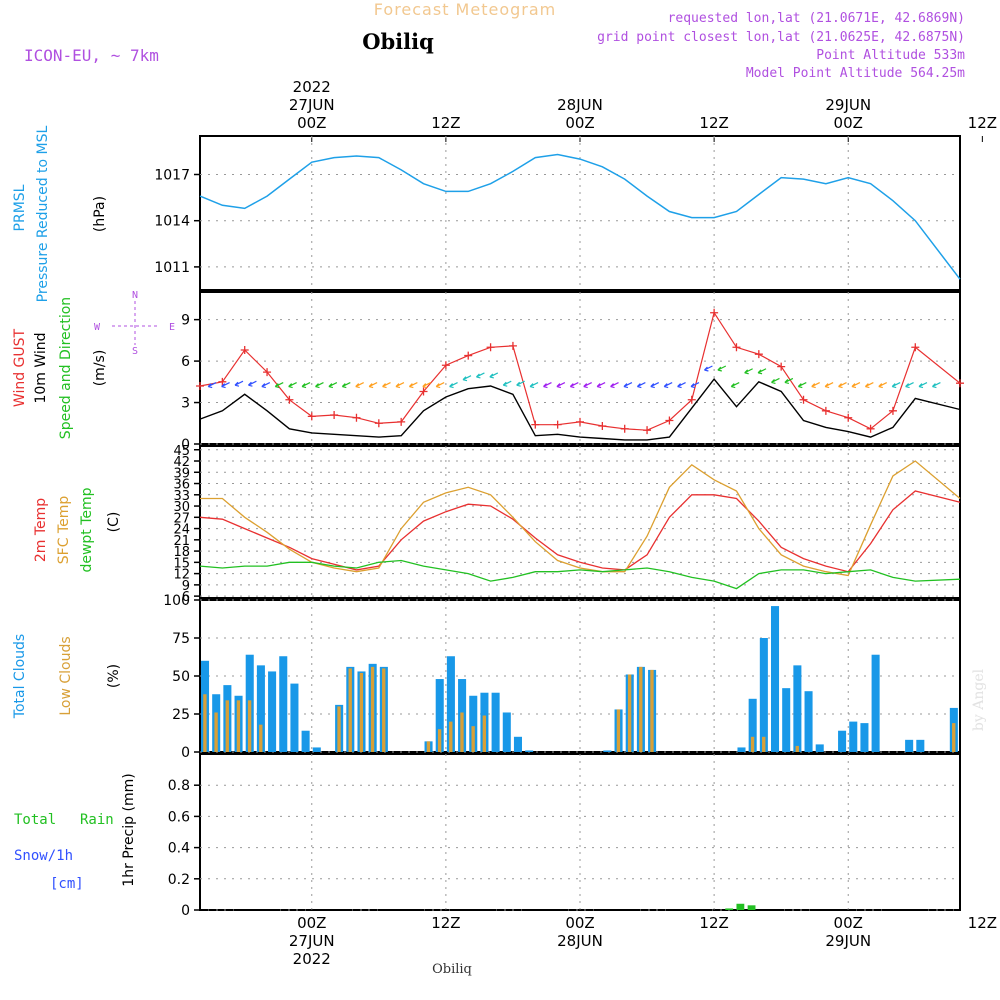 Image resolution: width=1000 pixels, height=1000 pixels. Describe the element at coordinates (41, 367) in the screenshot. I see `wind-10m-label: 10m Wind` at that location.